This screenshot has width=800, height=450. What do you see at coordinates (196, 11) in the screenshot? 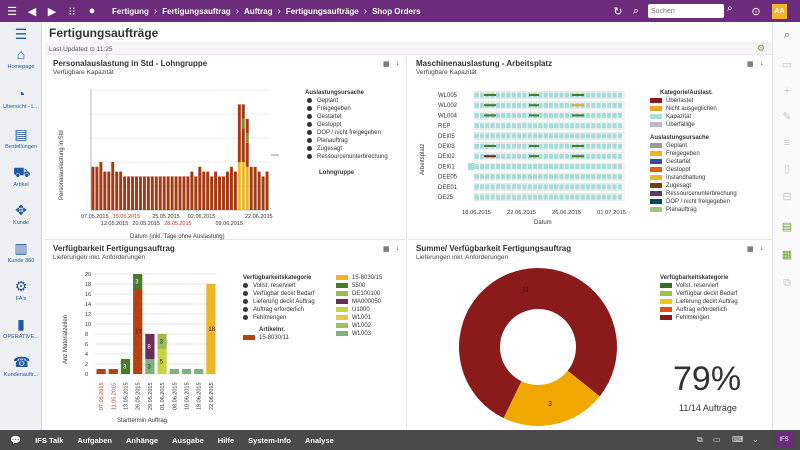
I see `crumb-2: Fertigungsauftrag` at bounding box center [196, 11].